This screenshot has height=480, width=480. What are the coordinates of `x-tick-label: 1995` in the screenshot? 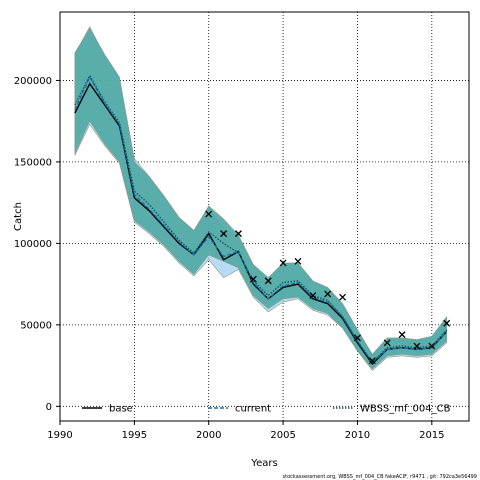 It's located at (134, 435).